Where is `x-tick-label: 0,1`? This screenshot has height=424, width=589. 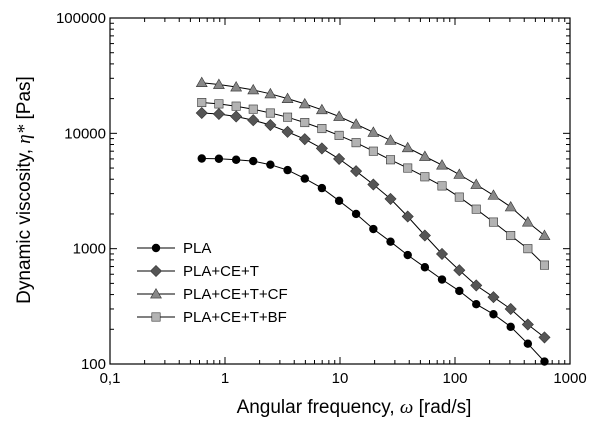
x-tick-label: 0,1 is located at coordinates (110, 378).